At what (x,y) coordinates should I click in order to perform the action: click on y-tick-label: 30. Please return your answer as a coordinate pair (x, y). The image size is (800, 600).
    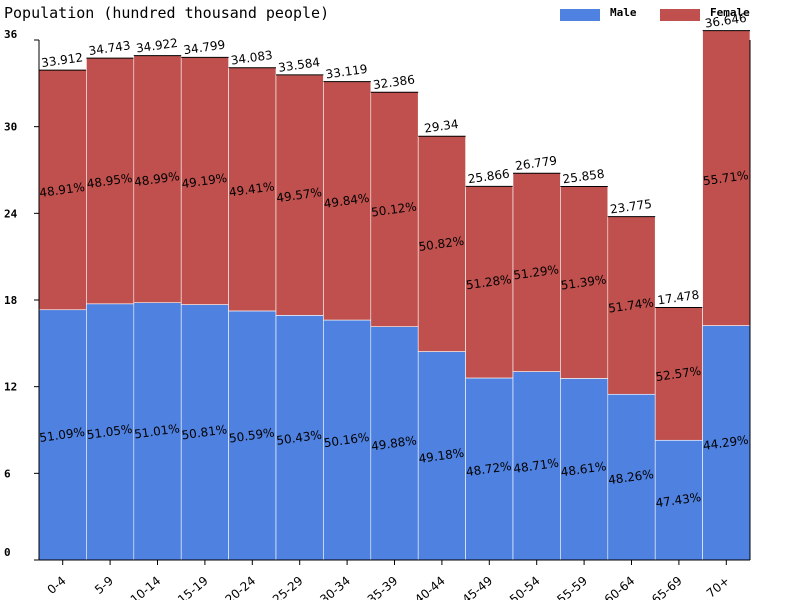
    Looking at the image, I should click on (10, 127).